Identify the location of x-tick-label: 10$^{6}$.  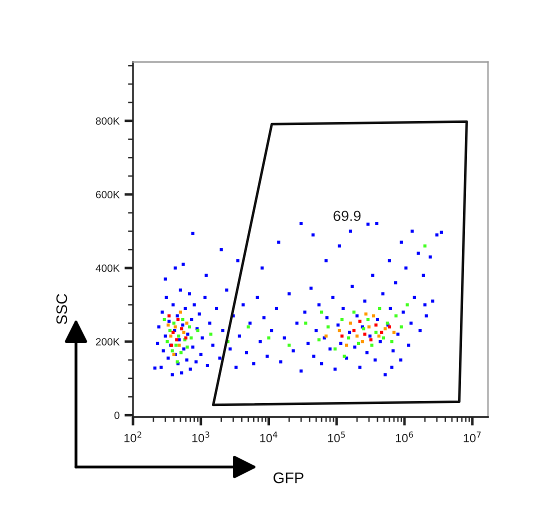
(405, 436).